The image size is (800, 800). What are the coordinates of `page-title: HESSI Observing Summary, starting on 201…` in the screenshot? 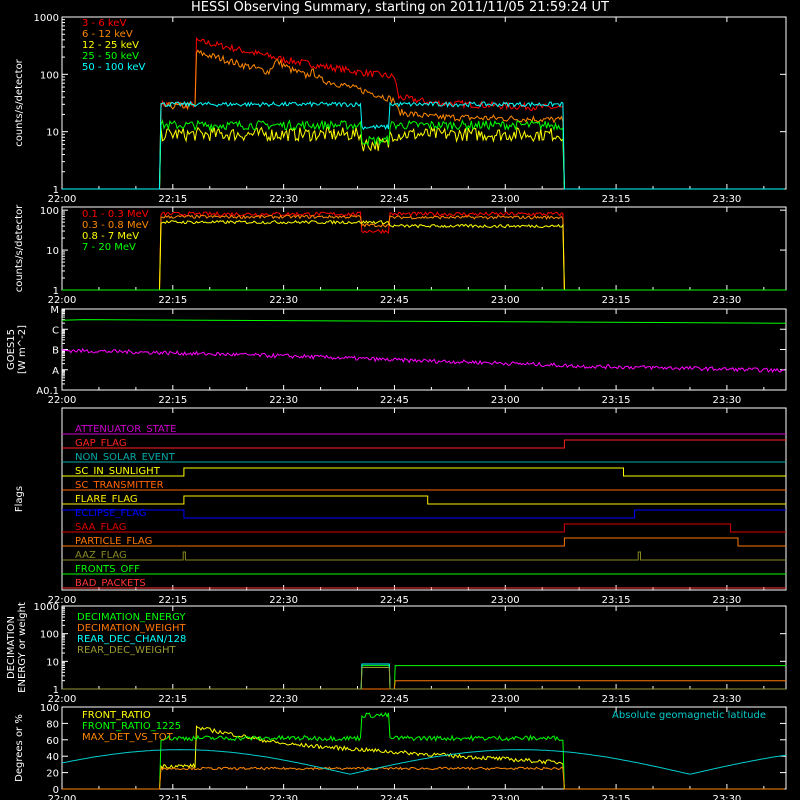 It's located at (400, 7).